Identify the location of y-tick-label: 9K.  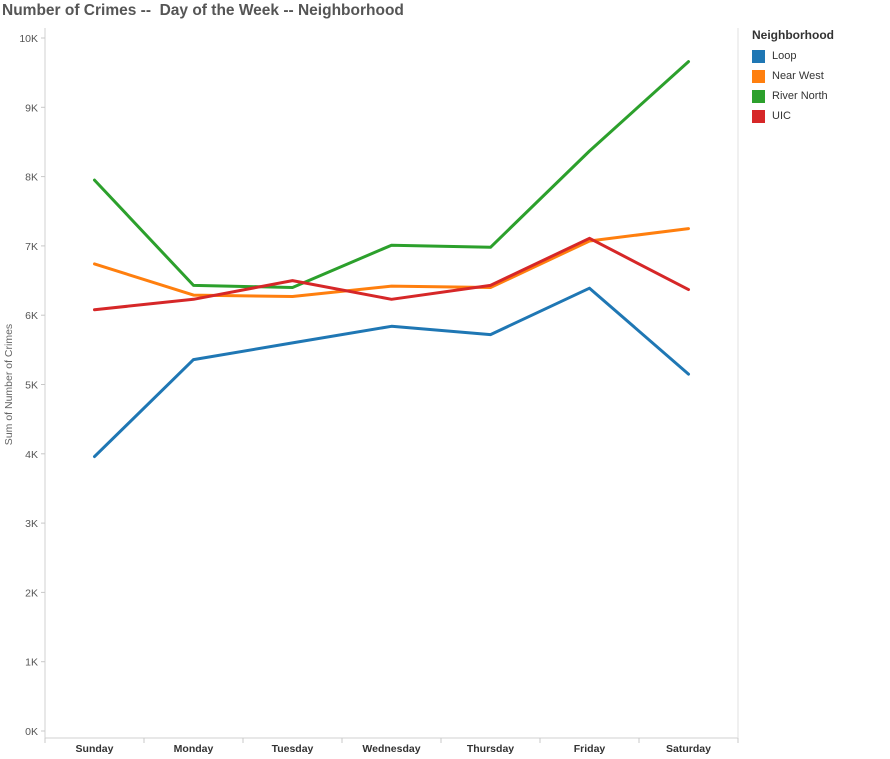
(31, 108).